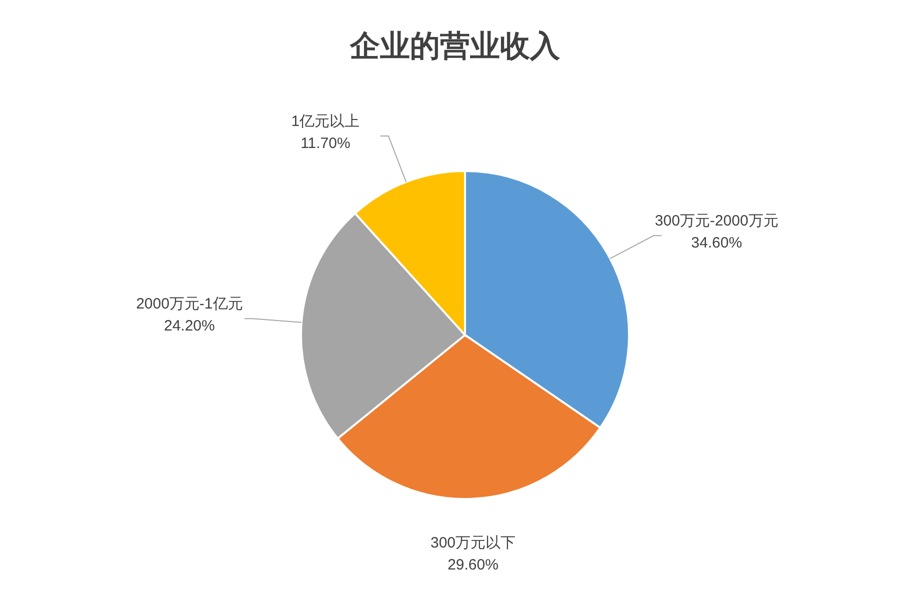  Describe the element at coordinates (189, 304) in the screenshot. I see `slice-label: 2000万元-1亿元` at that location.